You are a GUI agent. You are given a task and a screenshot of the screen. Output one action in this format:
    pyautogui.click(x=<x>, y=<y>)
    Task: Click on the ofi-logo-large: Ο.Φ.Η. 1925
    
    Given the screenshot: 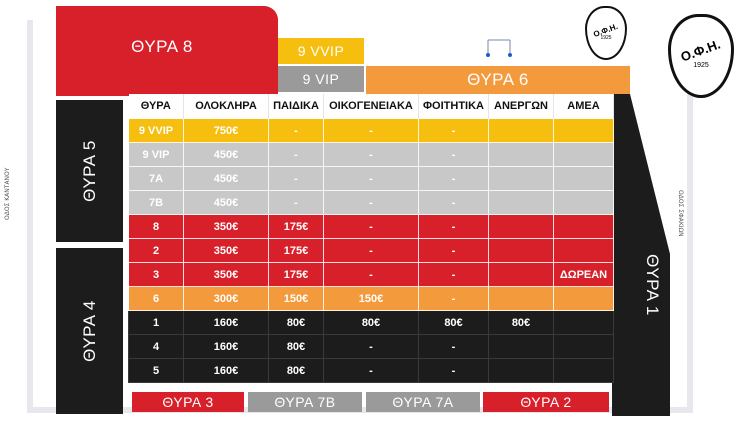 What is the action you would take?
    pyautogui.click(x=701, y=56)
    